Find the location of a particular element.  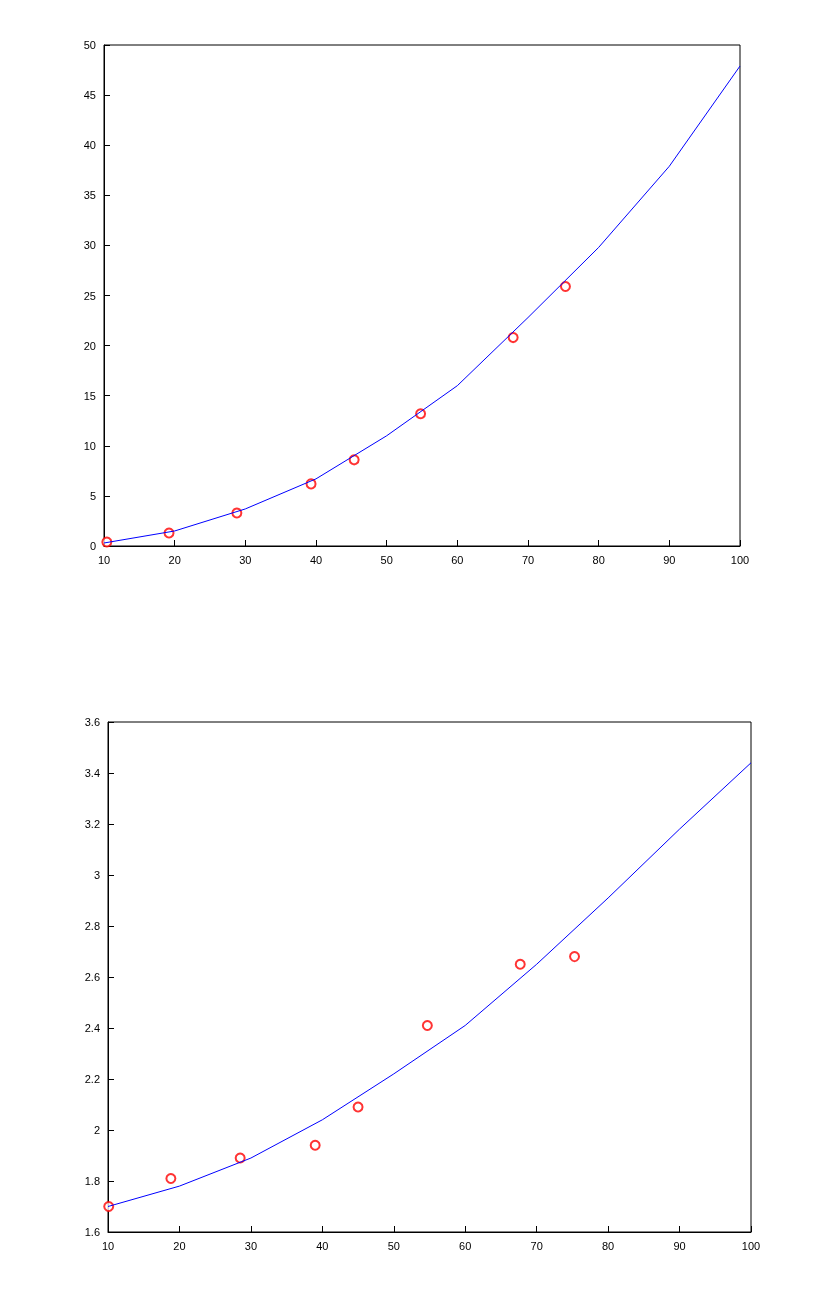

y-tick-label: 3.4 is located at coordinates (92, 773).